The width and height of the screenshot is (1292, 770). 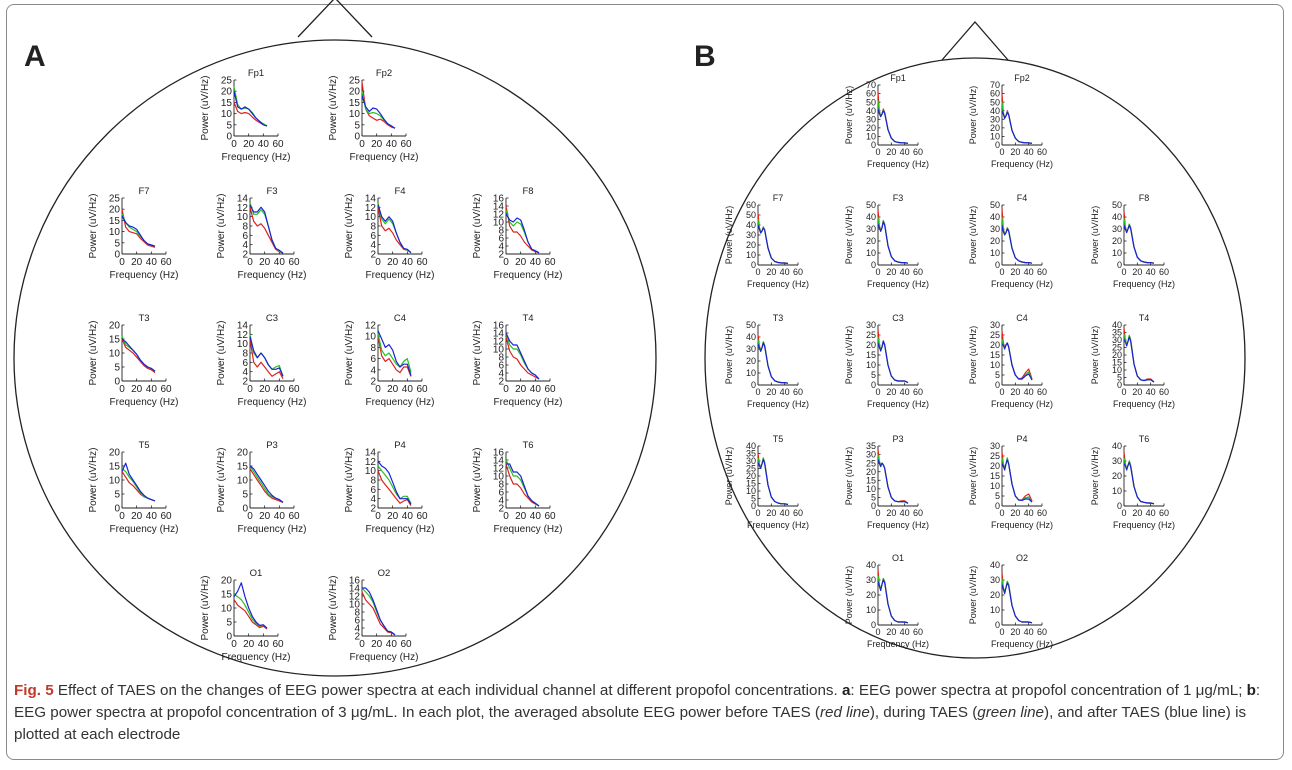 What do you see at coordinates (1144, 198) in the screenshot?
I see `channel-title: F8` at bounding box center [1144, 198].